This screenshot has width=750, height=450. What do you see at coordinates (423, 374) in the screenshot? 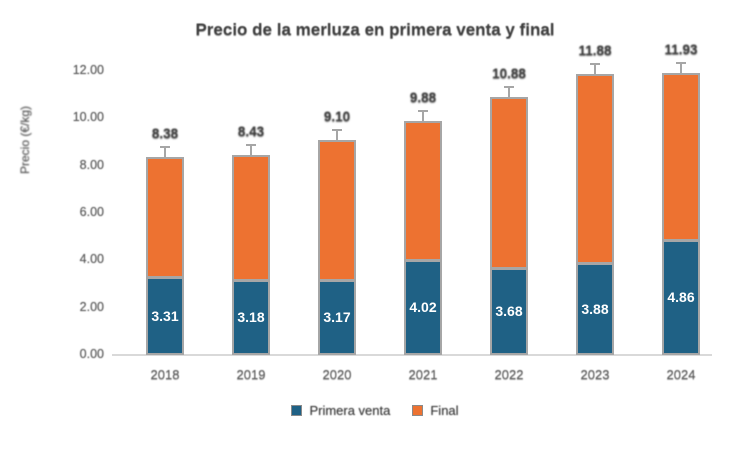
I see `x-tick-label-2021: 2021` at bounding box center [423, 374].